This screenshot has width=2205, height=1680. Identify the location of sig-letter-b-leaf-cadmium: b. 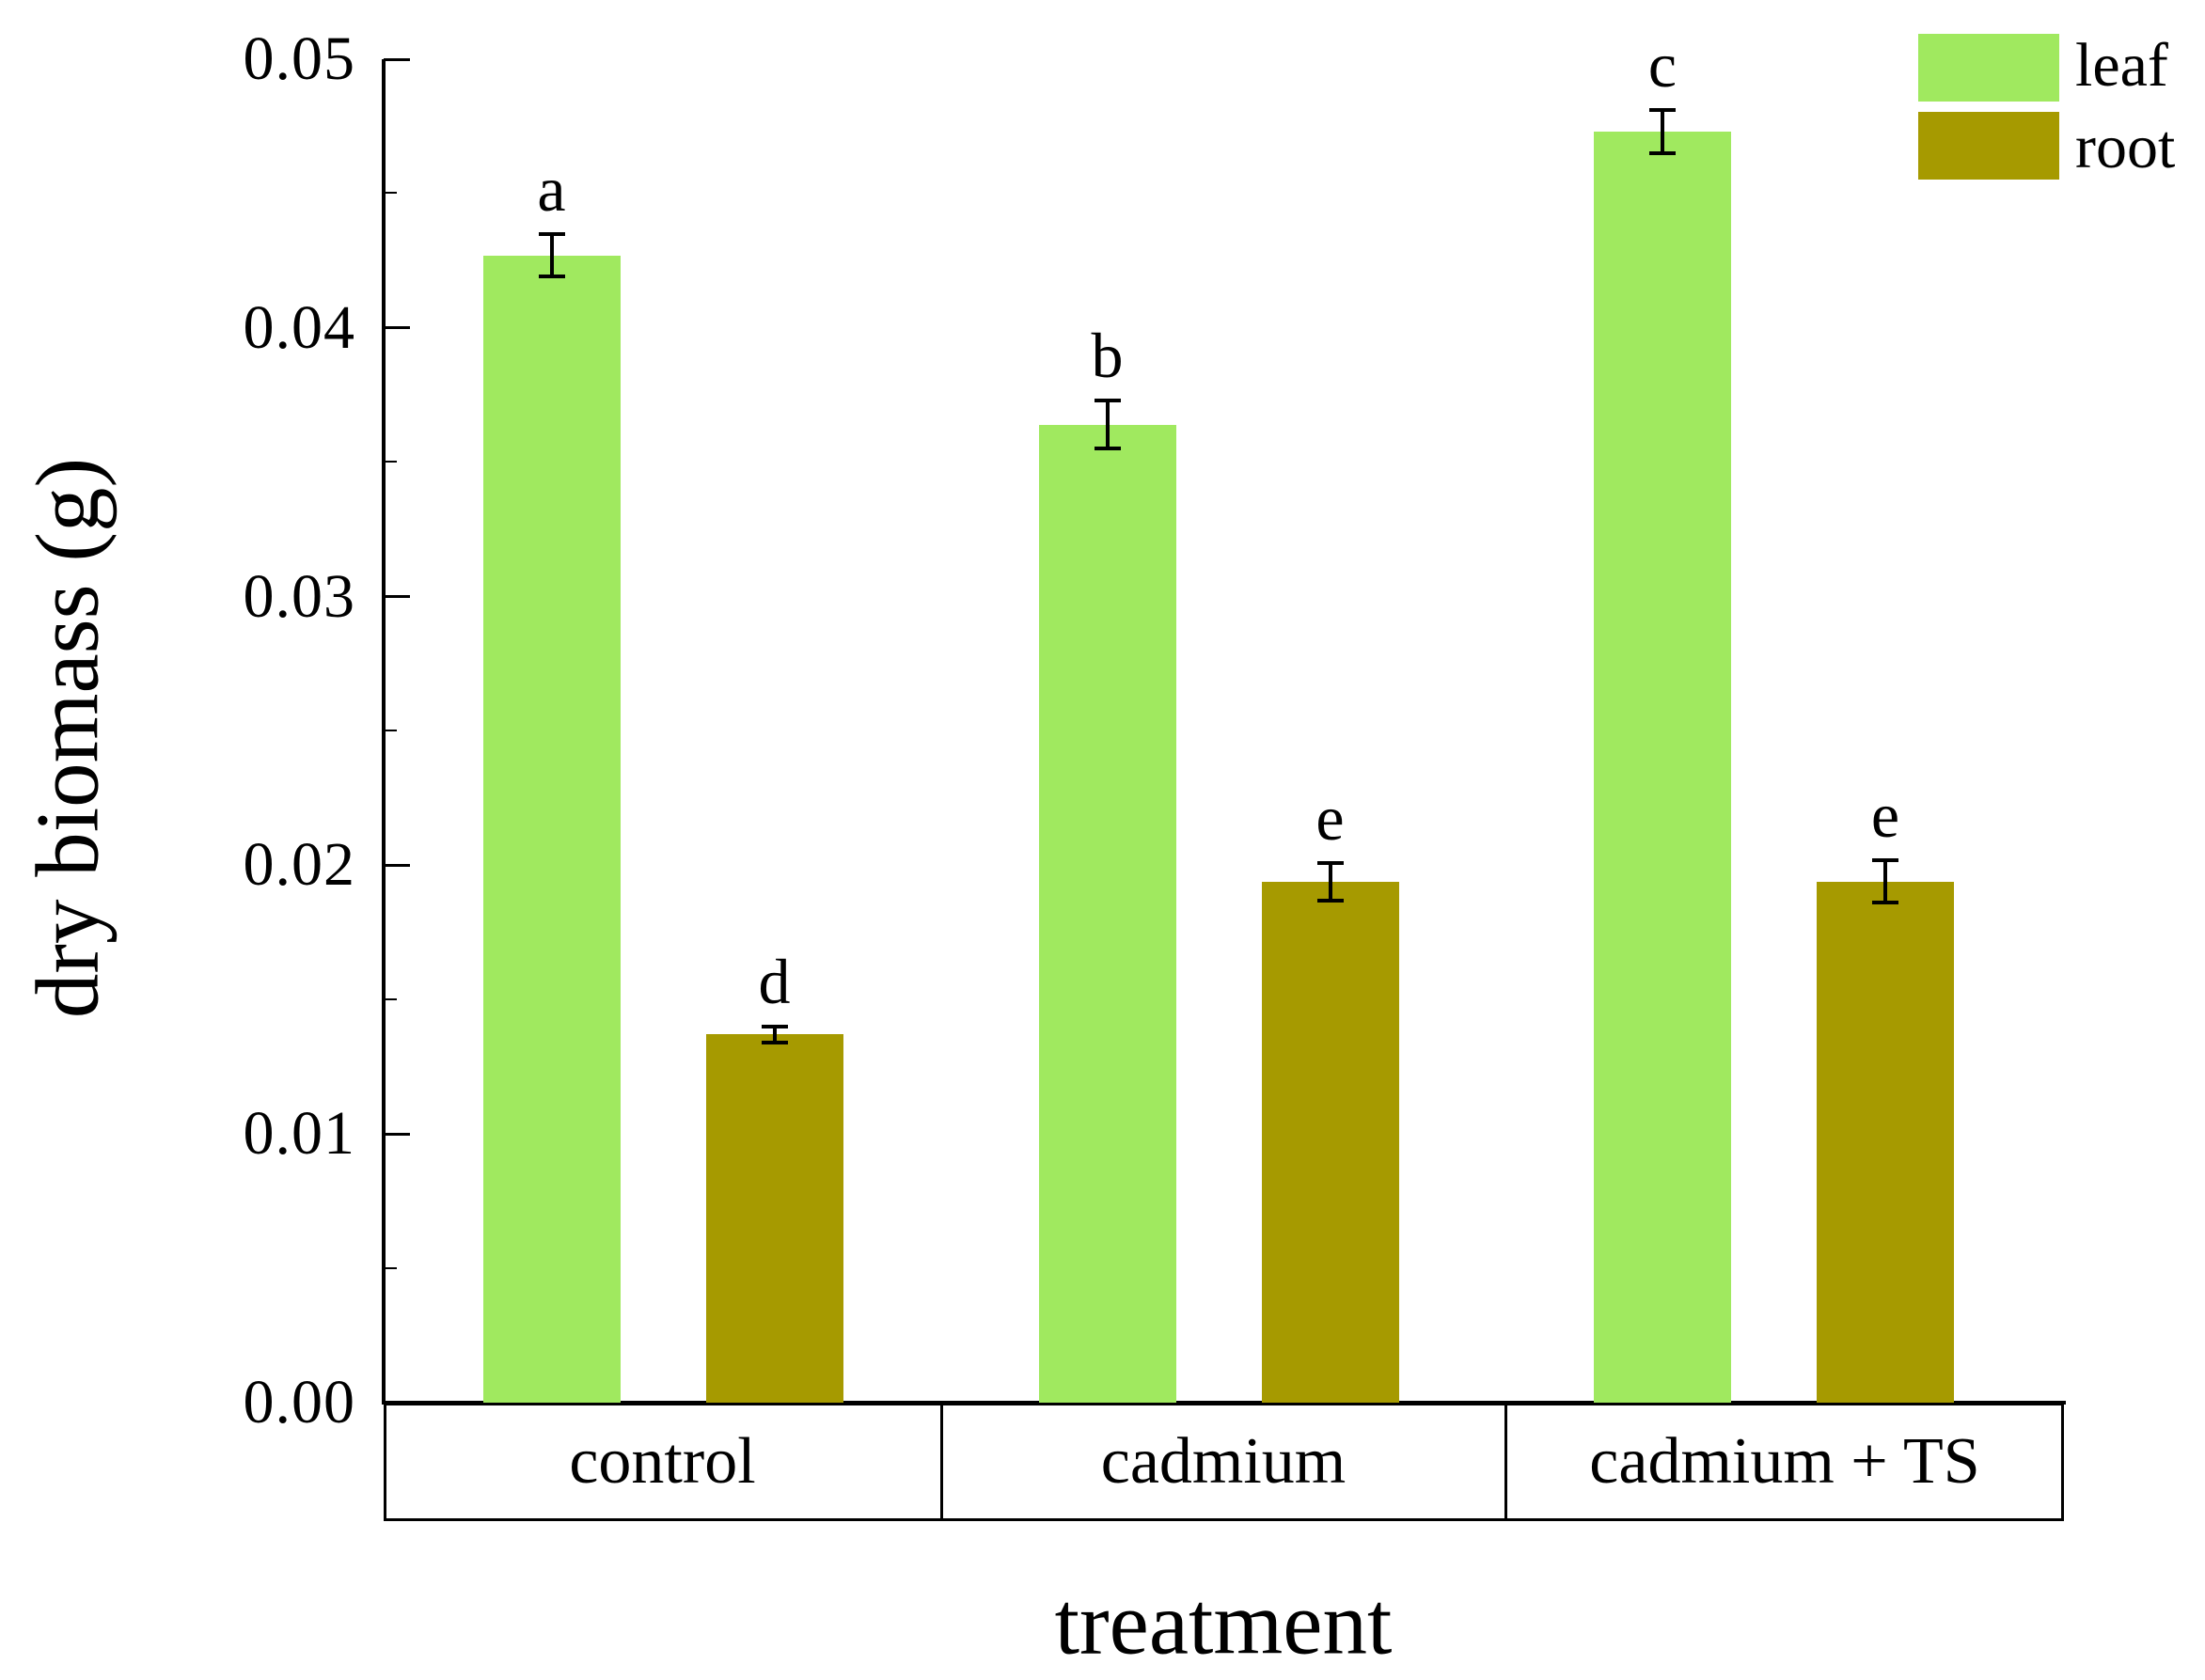
(1107, 355).